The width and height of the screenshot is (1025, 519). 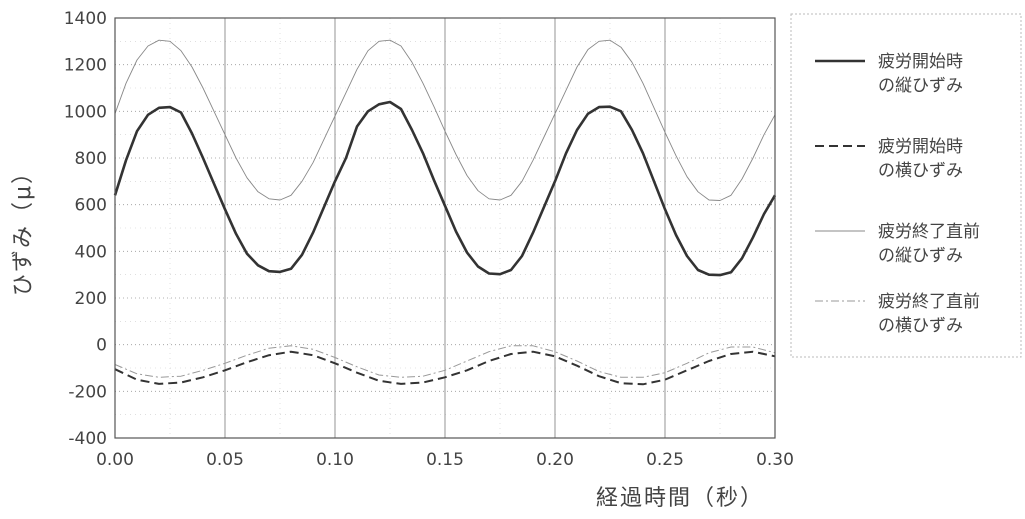 What do you see at coordinates (920, 326) in the screenshot?
I see `legend-label-4: の横ひずみ` at bounding box center [920, 326].